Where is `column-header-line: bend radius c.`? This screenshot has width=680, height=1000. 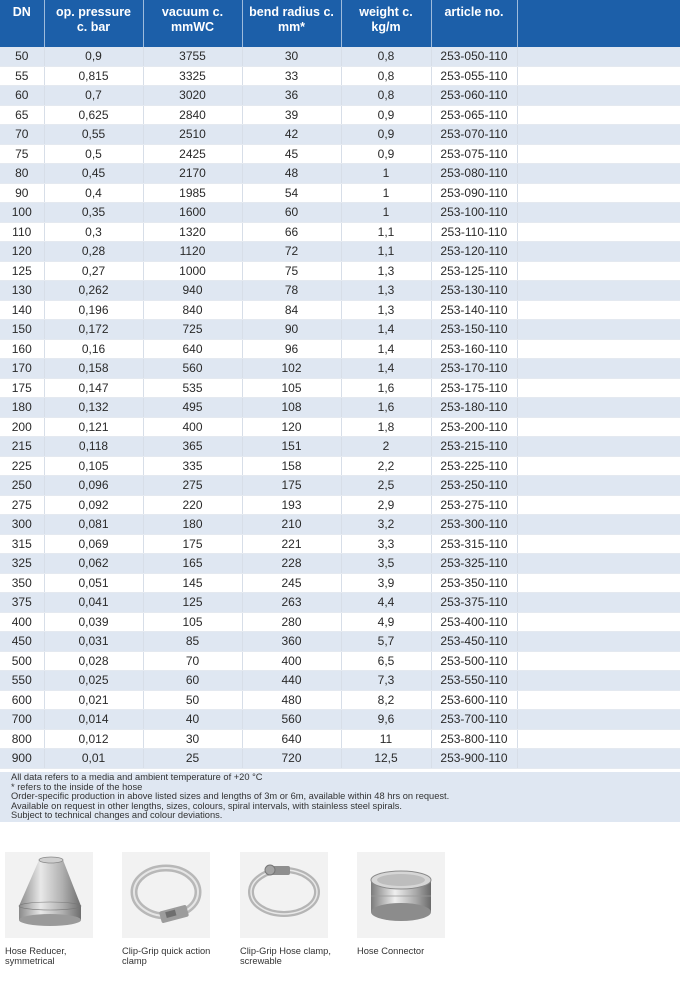 column-header-line: bend radius c. is located at coordinates (291, 12).